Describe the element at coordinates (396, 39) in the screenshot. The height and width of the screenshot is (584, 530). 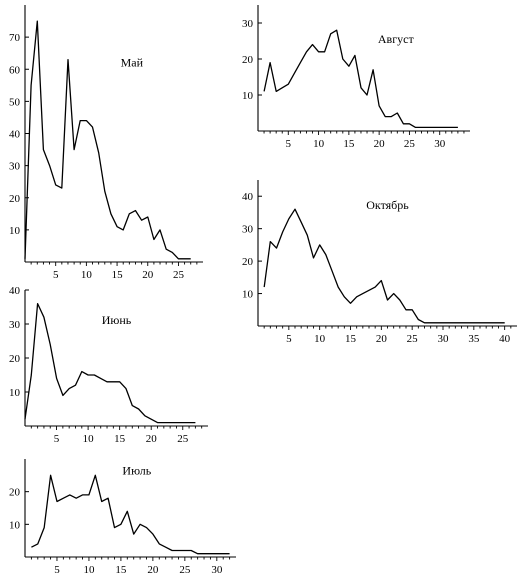
I see `chart-title-august: Август` at that location.